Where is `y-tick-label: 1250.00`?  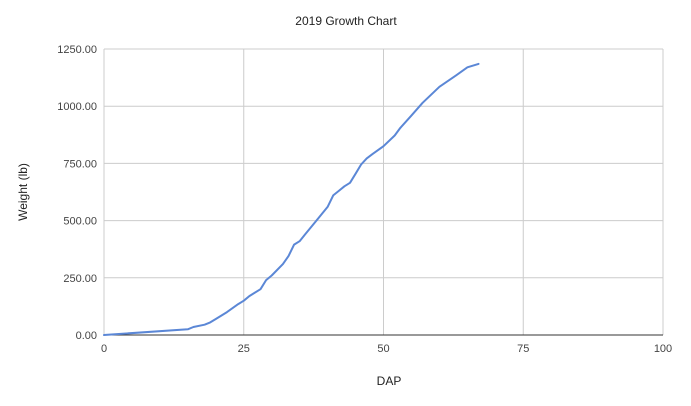 y-tick-label: 1250.00 is located at coordinates (77, 50).